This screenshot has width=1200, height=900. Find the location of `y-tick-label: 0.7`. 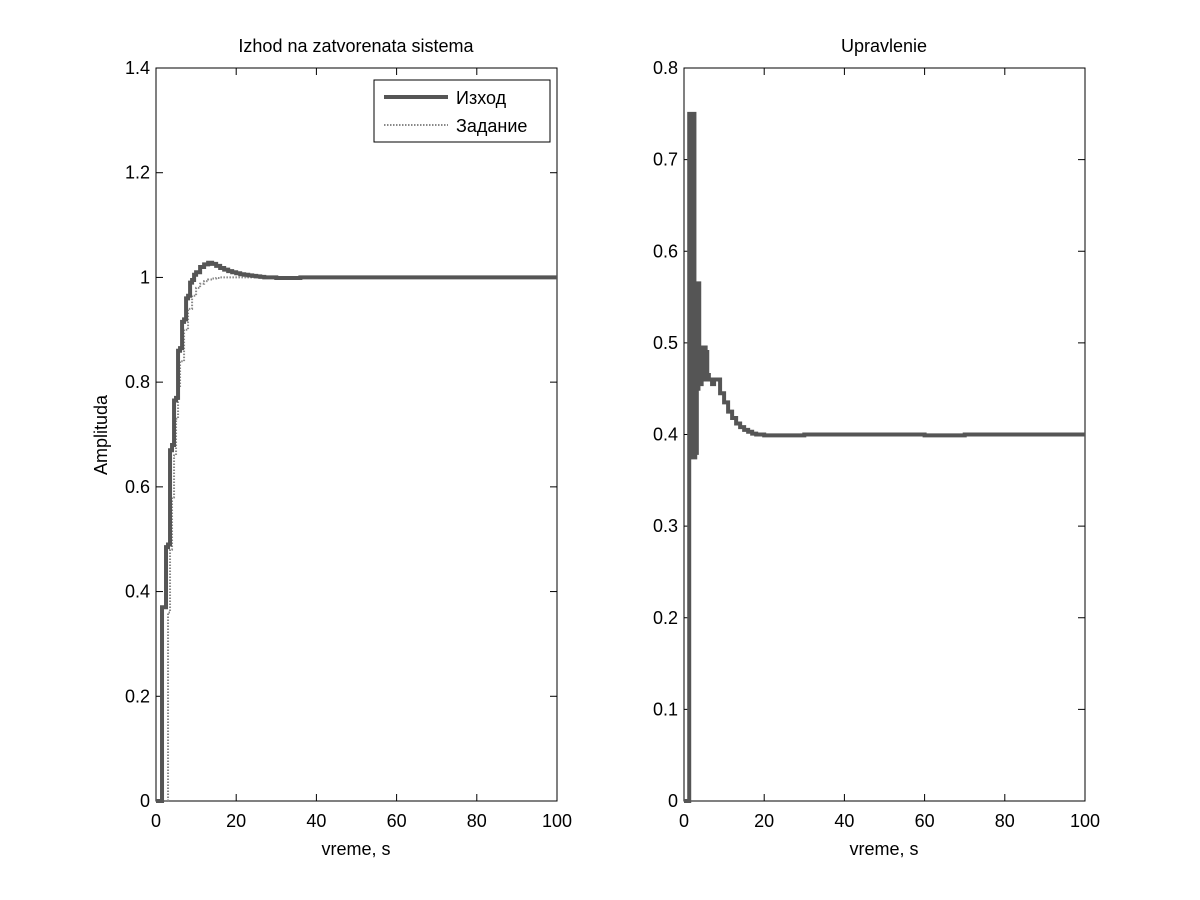

y-tick-label: 0.7 is located at coordinates (665, 160).